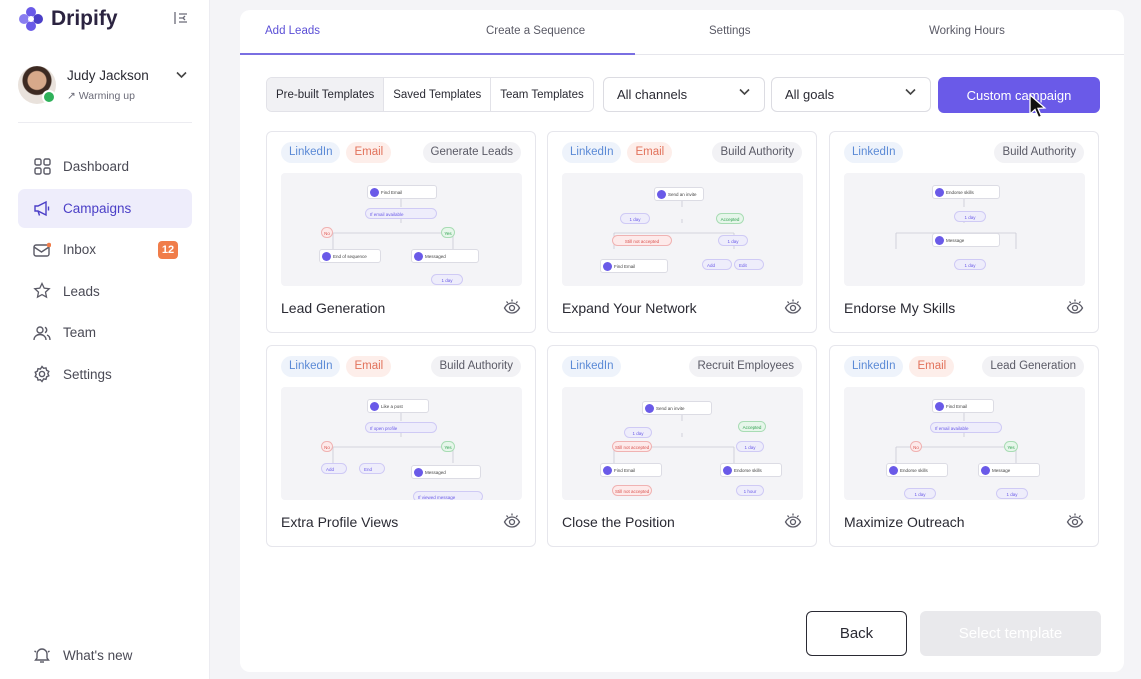 This screenshot has height=679, width=1141. Describe the element at coordinates (904, 522) in the screenshot. I see `template-title: Maximize Outreach` at that location.